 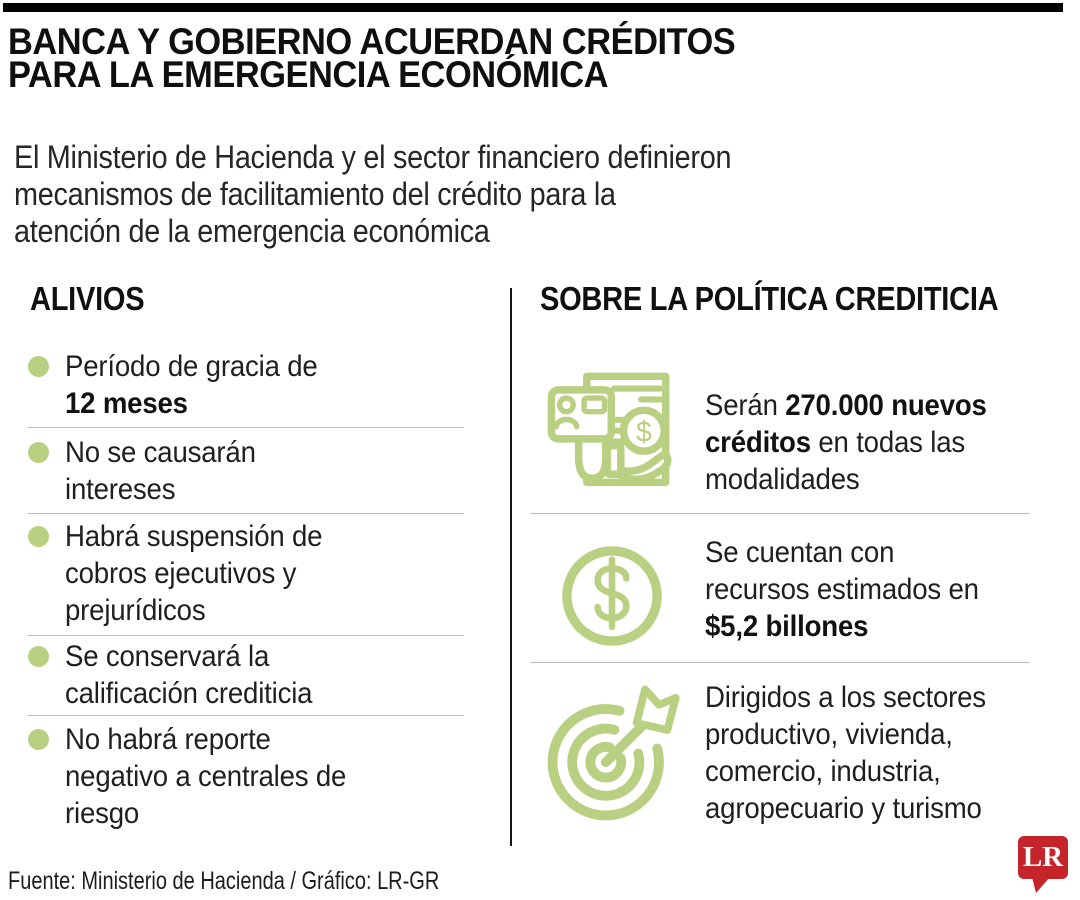 I want to click on list-item-text: No se causarán intereses, so click(x=160, y=471).